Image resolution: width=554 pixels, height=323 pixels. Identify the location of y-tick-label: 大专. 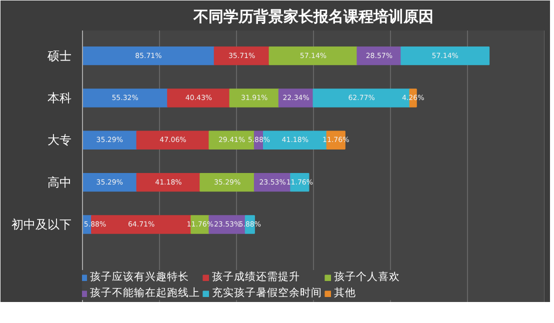
(60, 140).